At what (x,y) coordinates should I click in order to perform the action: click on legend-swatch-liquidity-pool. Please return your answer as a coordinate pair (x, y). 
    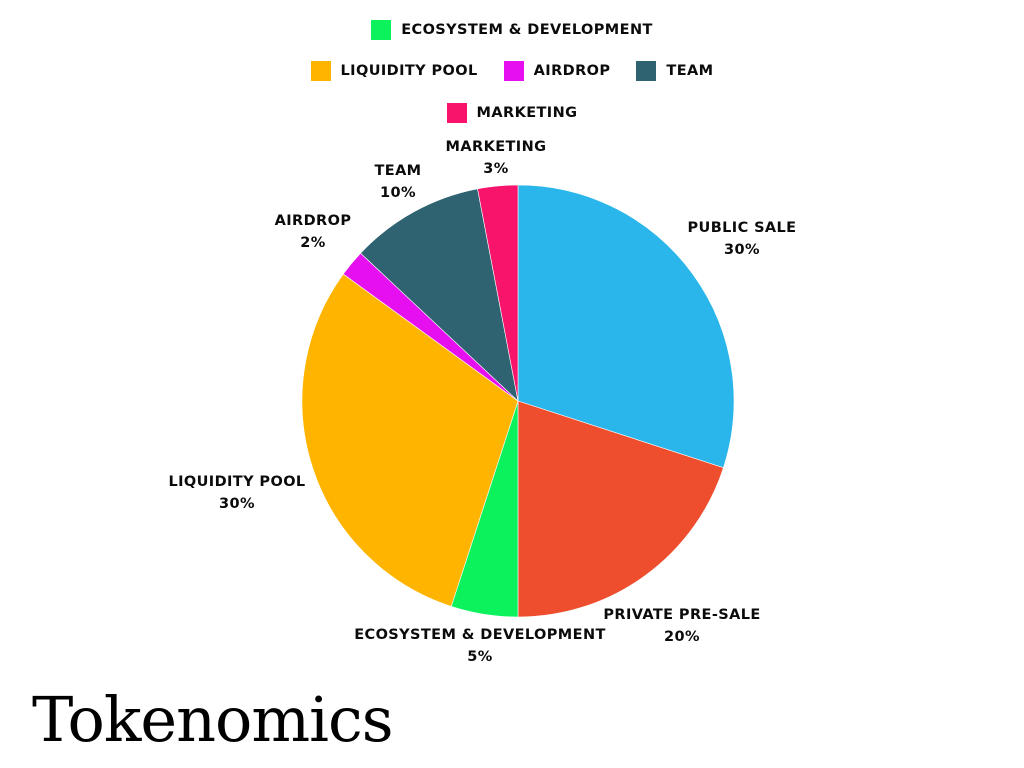
    Looking at the image, I should click on (320, 71).